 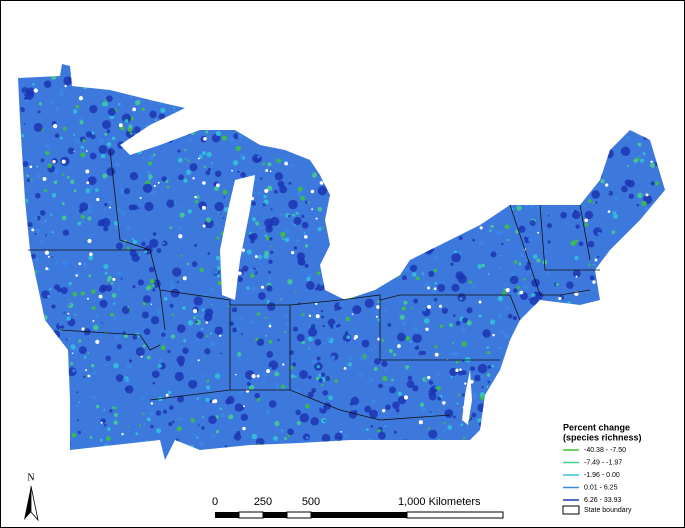 I want to click on state-line, so click(x=585, y=232).